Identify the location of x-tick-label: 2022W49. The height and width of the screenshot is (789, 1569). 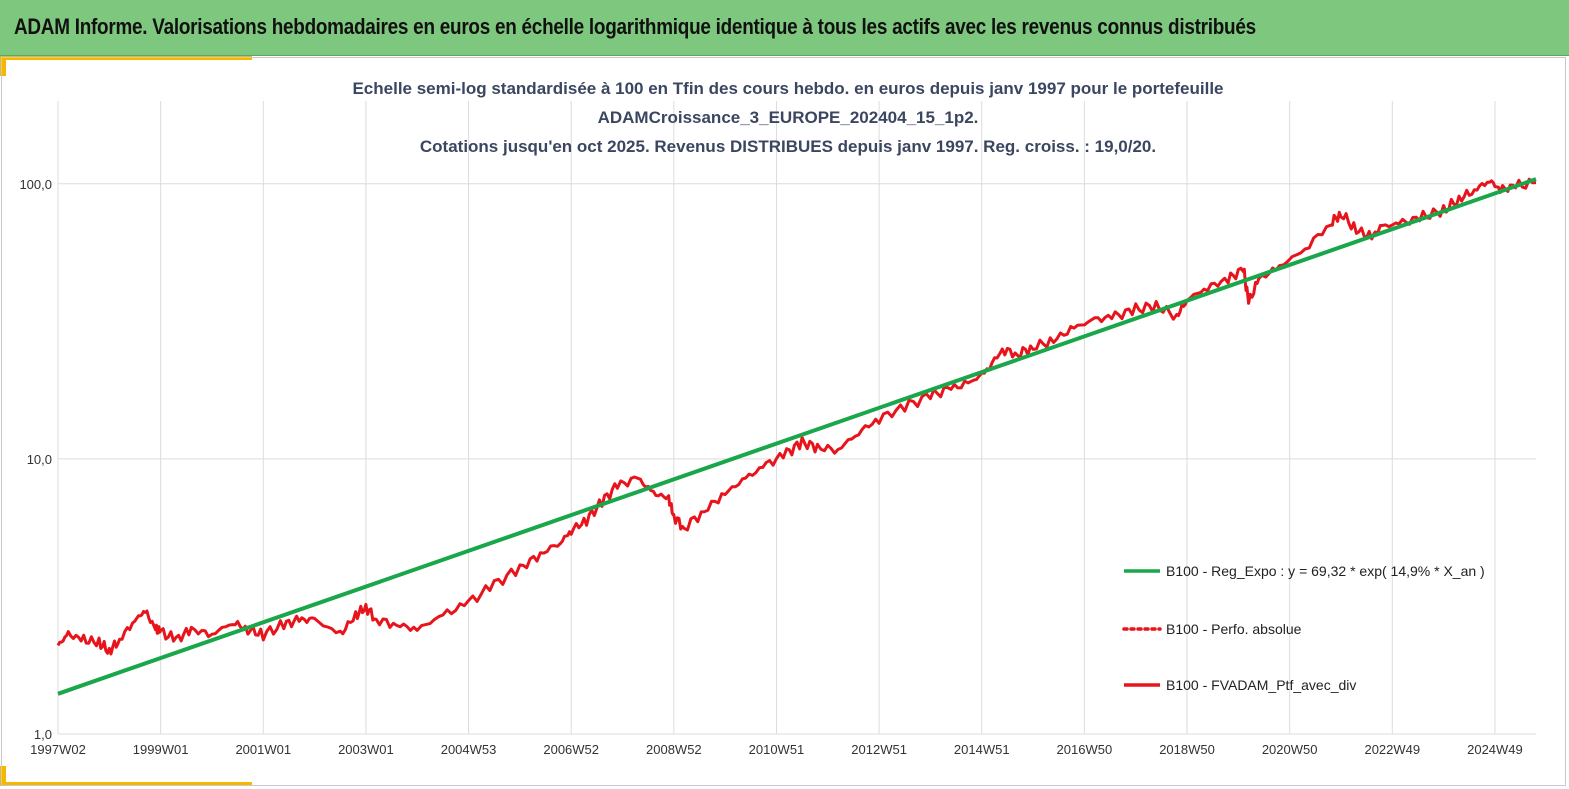
(1392, 749).